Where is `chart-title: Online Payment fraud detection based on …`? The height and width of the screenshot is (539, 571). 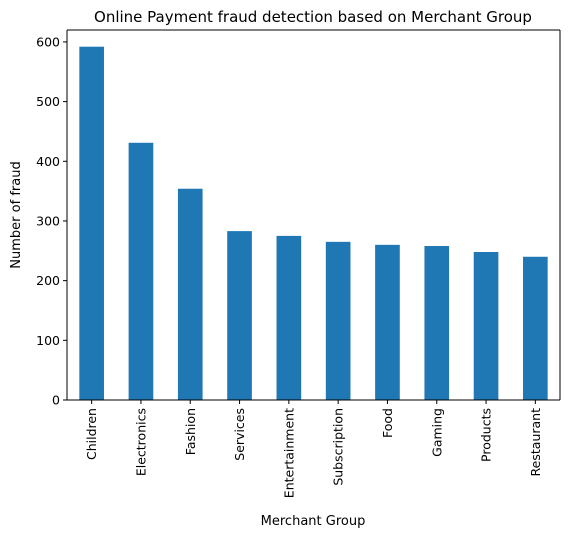 chart-title: Online Payment fraud detection based on … is located at coordinates (313, 17).